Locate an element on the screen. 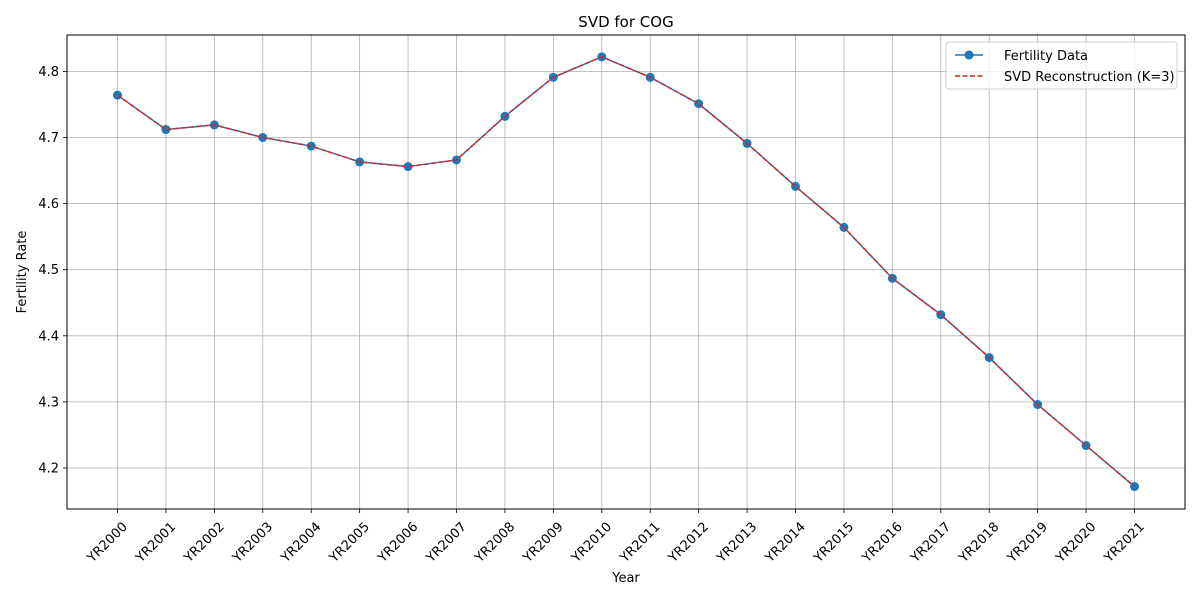 The height and width of the screenshot is (600, 1200). y-tick-label: 4.4 is located at coordinates (48, 336).